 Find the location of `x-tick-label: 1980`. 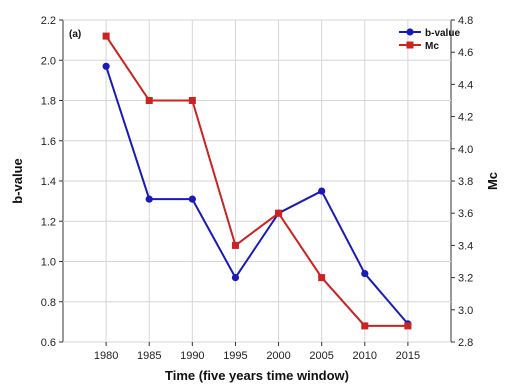

x-tick-label: 1980 is located at coordinates (106, 356).